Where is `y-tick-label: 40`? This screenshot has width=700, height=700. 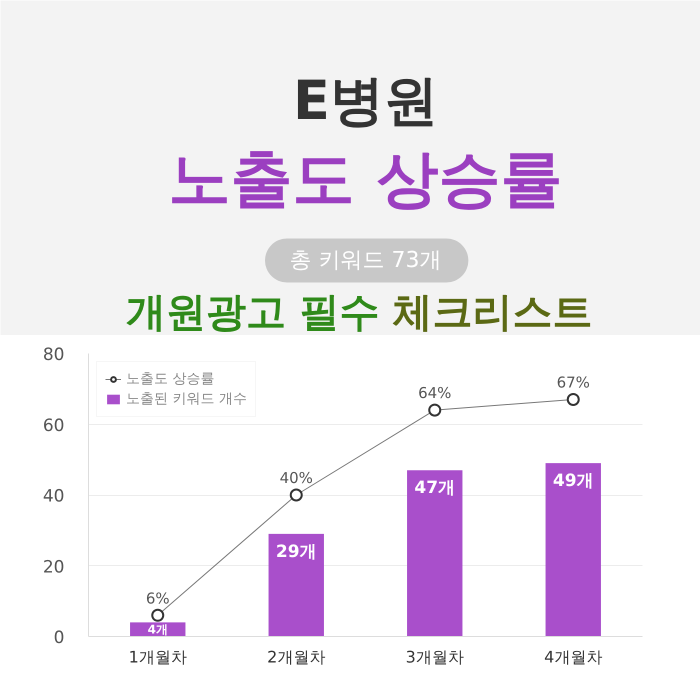
y-tick-label: 40 is located at coordinates (53, 496).